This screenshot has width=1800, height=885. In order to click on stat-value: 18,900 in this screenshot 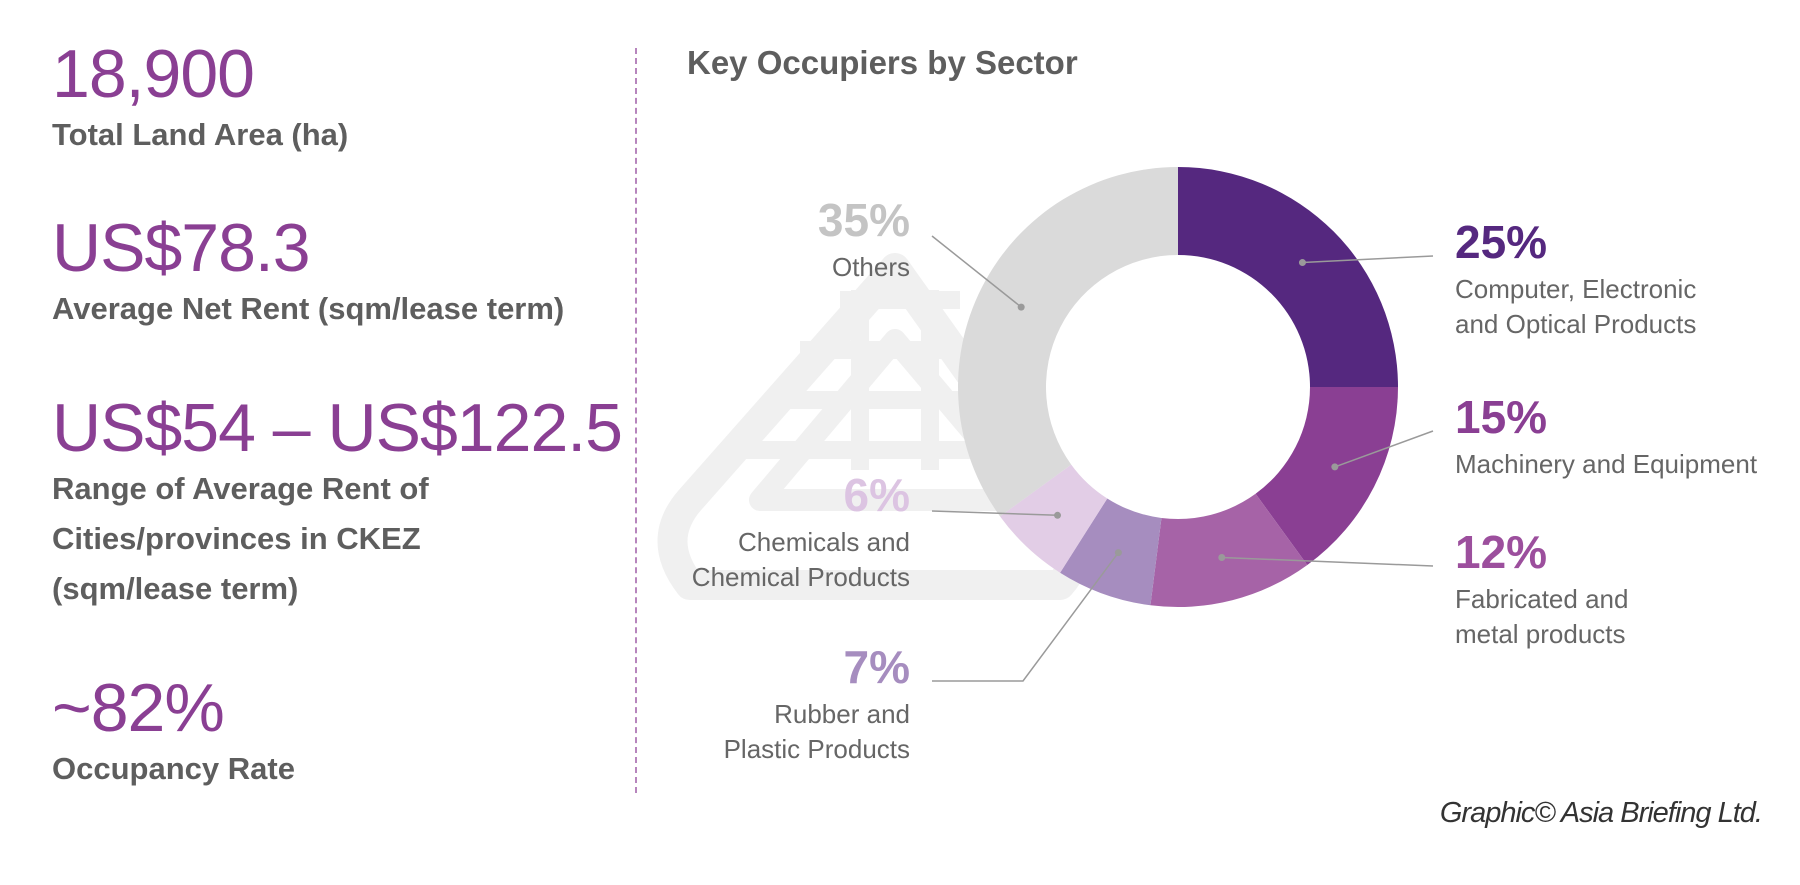, I will do `click(153, 74)`.